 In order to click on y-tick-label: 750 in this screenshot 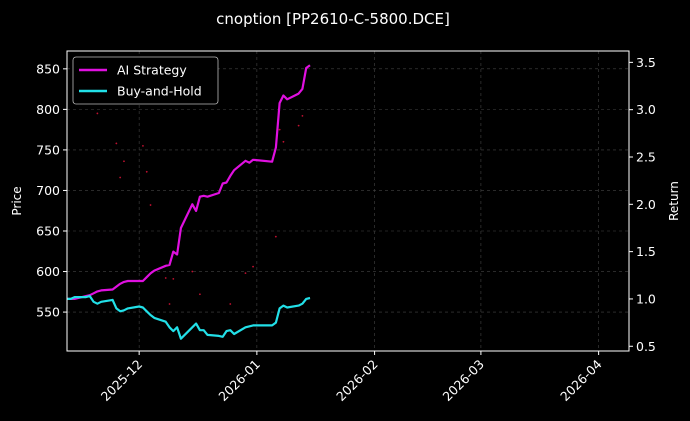, I will do `click(48, 149)`.